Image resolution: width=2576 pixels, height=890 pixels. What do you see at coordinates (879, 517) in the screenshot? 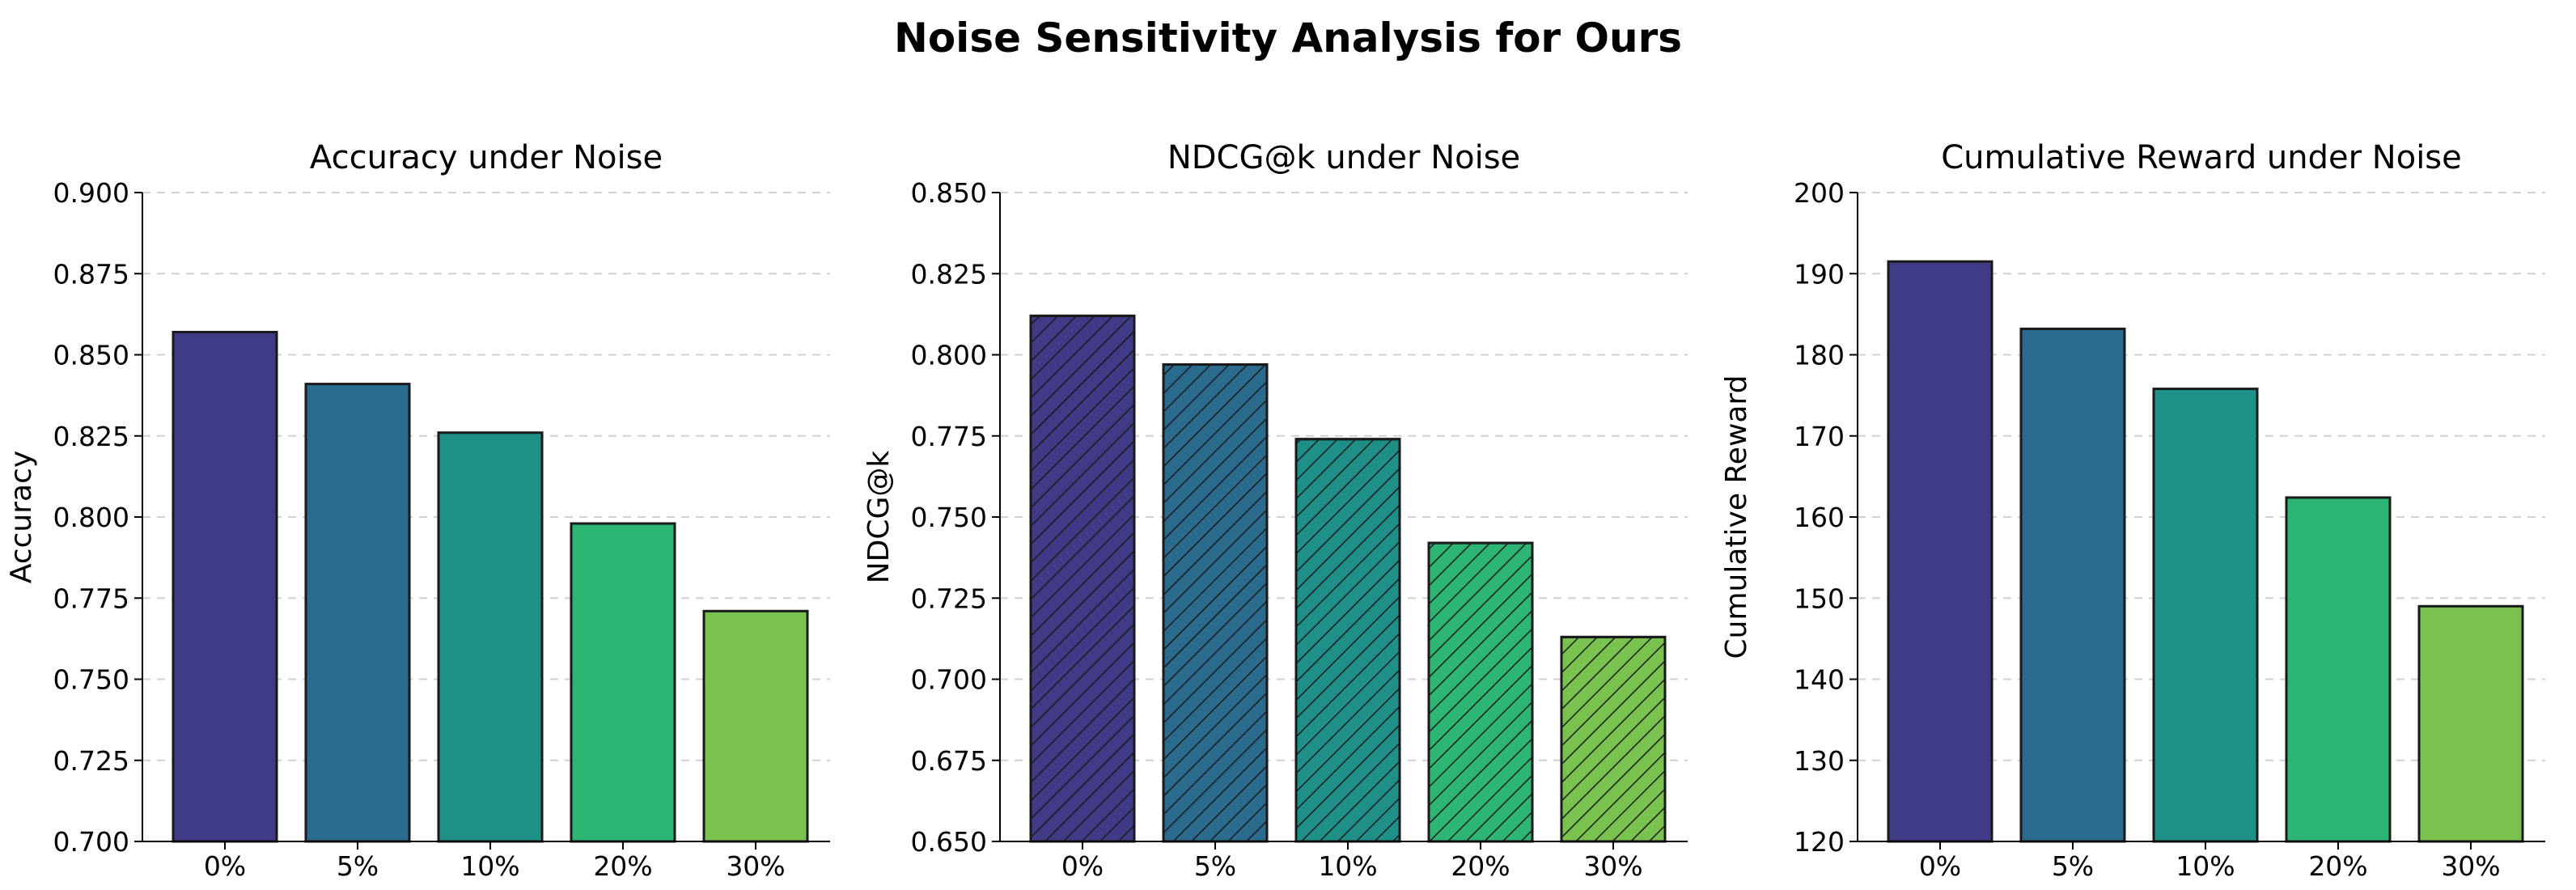
I see `y-axis-label: NDCG@k` at bounding box center [879, 517].